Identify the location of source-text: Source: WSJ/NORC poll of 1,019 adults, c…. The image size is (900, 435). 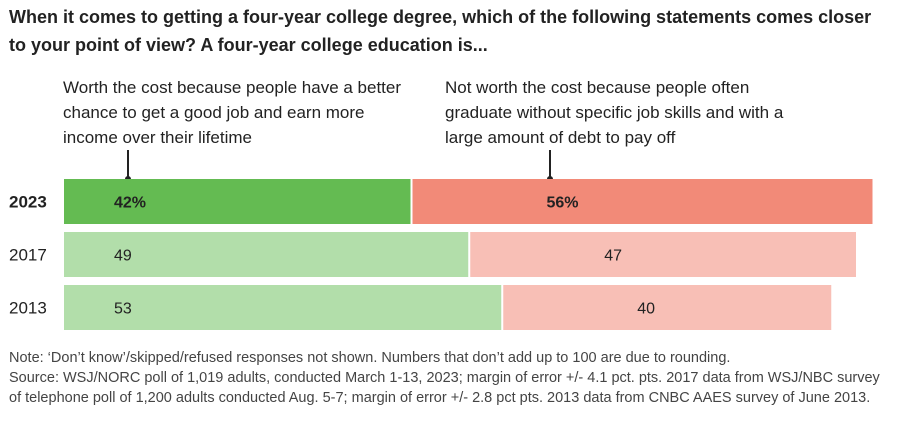
(444, 388).